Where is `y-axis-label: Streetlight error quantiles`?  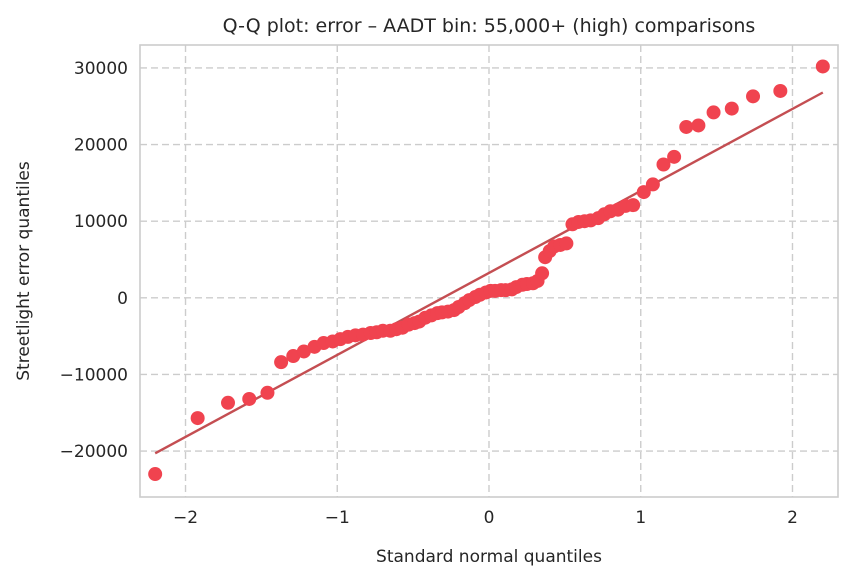 y-axis-label: Streetlight error quantiles is located at coordinates (24, 271).